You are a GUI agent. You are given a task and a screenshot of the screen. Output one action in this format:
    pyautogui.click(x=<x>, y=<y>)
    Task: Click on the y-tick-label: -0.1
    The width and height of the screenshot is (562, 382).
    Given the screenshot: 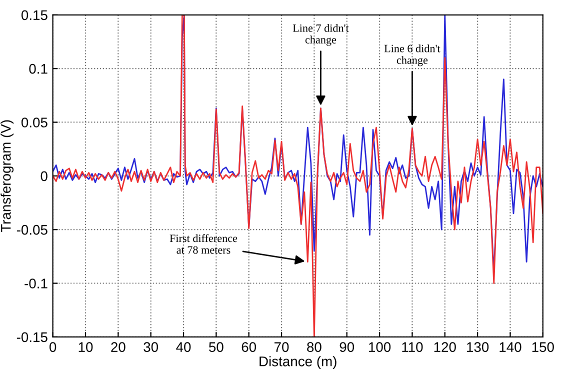 What is the action you would take?
    pyautogui.click(x=36, y=283)
    